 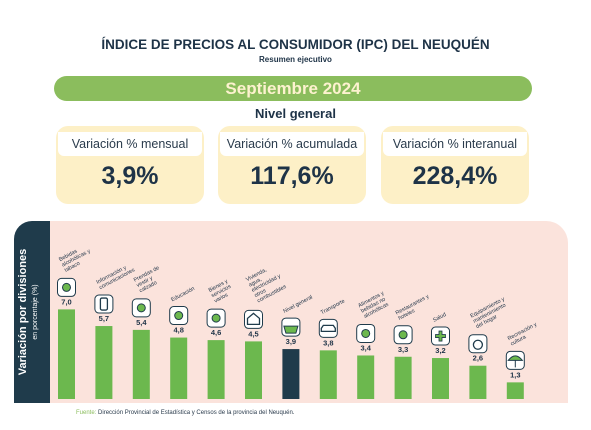 I want to click on bar-value-label: 5,7, so click(x=104, y=318).